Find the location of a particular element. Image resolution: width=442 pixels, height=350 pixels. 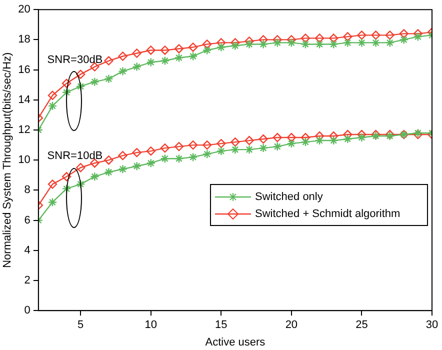

x-tick-label: 20 is located at coordinates (291, 325).